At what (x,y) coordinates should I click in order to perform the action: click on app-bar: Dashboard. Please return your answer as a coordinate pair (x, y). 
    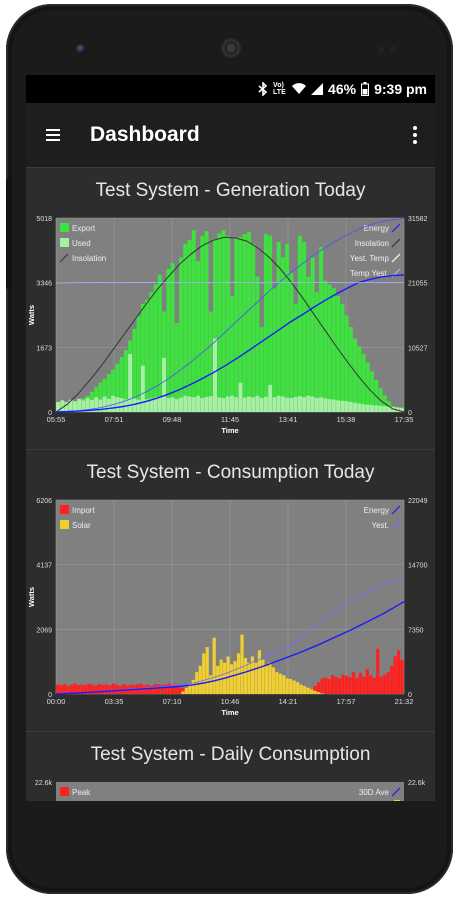
    Looking at the image, I should click on (230, 135).